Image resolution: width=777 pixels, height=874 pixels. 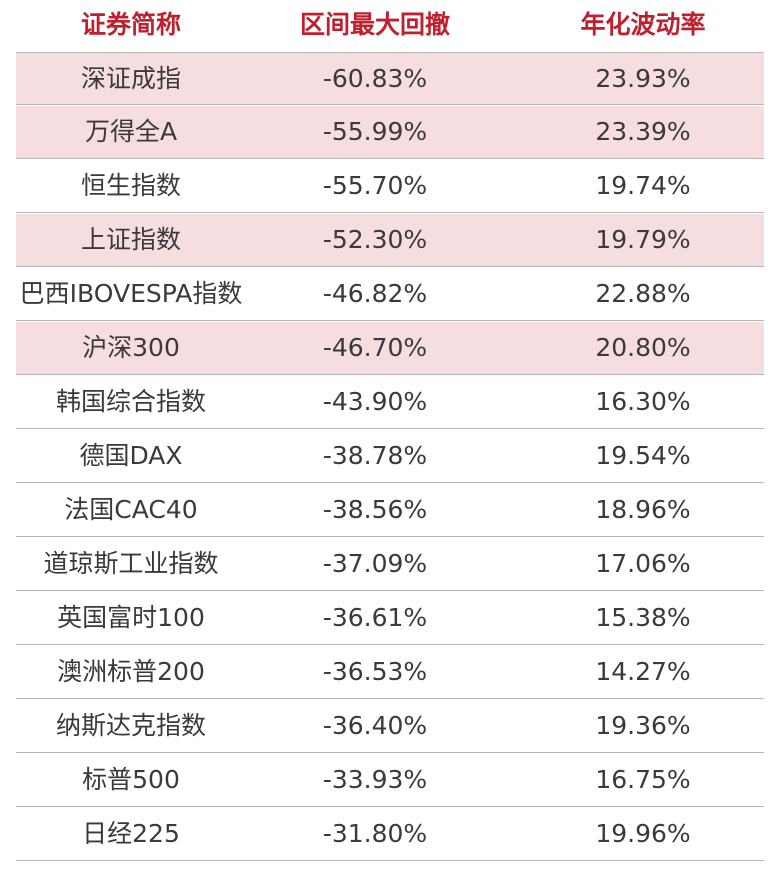 I want to click on annual-volatility-cell: 18.96%, so click(x=643, y=509).